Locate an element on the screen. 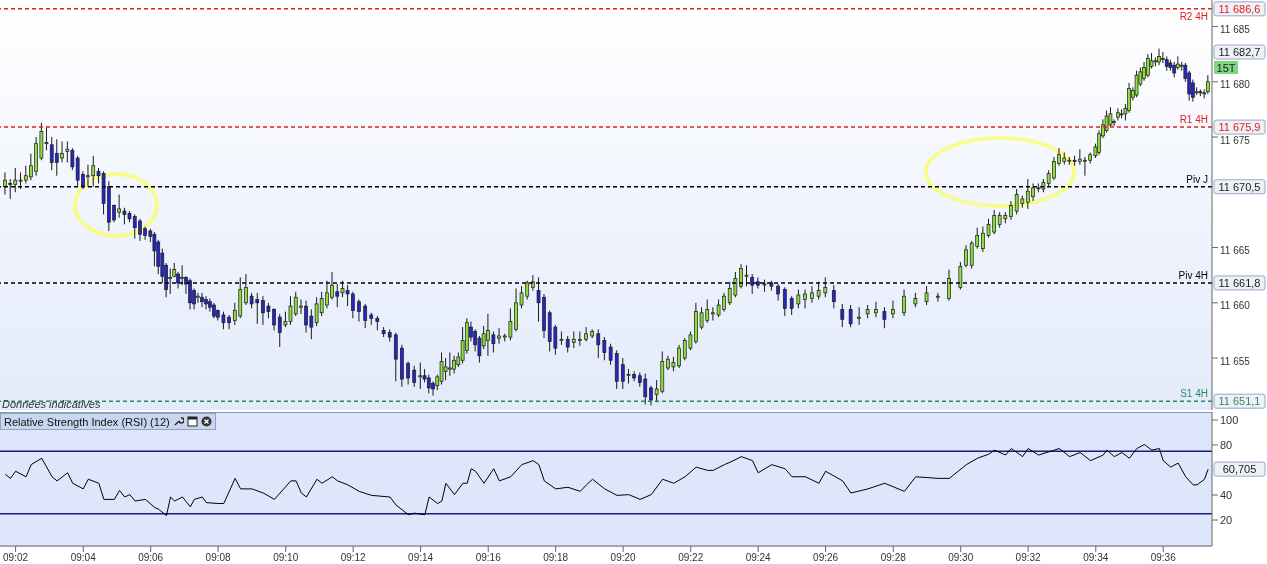 This screenshot has height=564, width=1267. y-tick-label: 11 665 is located at coordinates (1235, 251).